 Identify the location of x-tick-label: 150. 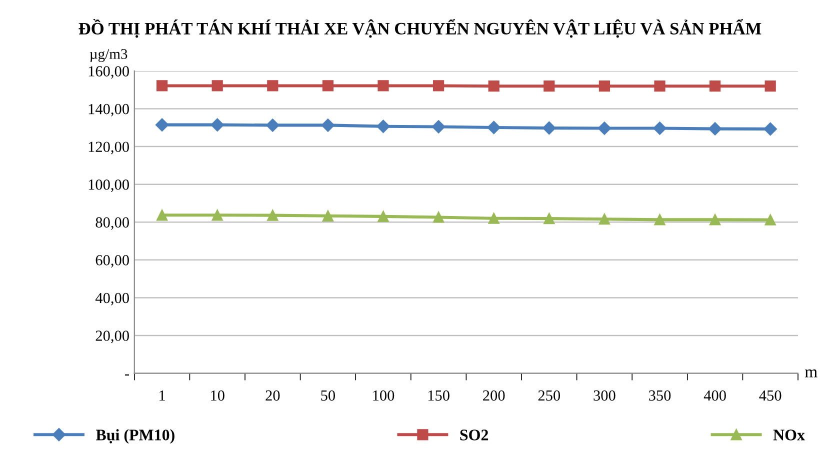
(439, 395).